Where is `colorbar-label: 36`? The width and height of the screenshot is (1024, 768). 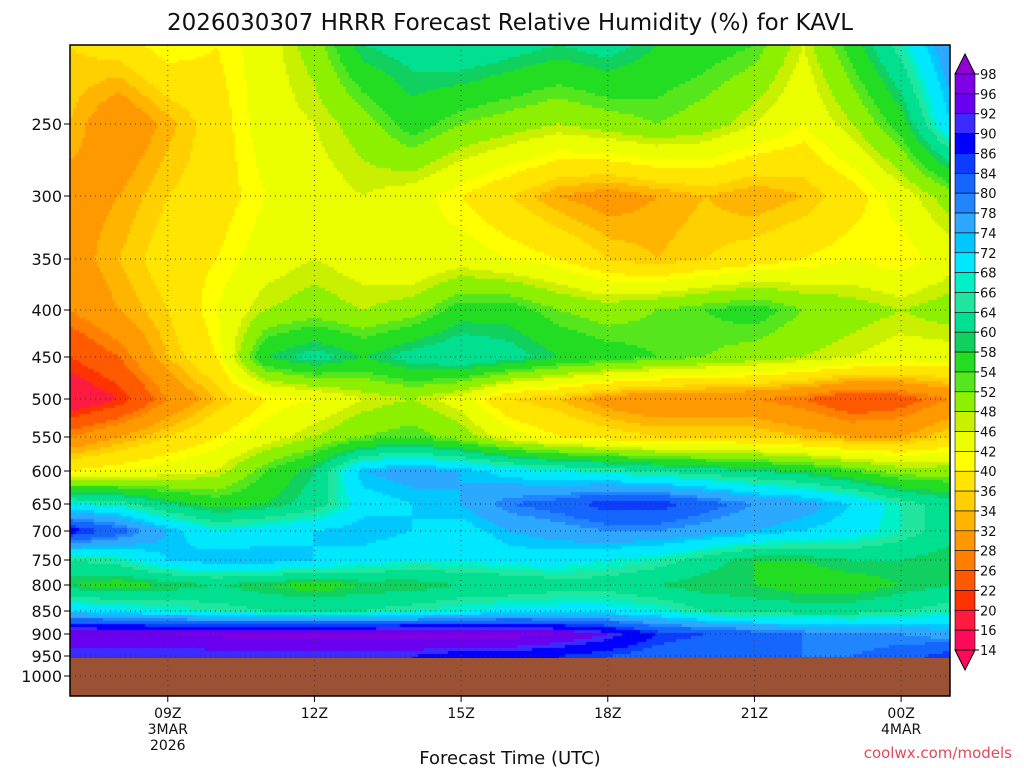
colorbar-label: 36 is located at coordinates (988, 492).